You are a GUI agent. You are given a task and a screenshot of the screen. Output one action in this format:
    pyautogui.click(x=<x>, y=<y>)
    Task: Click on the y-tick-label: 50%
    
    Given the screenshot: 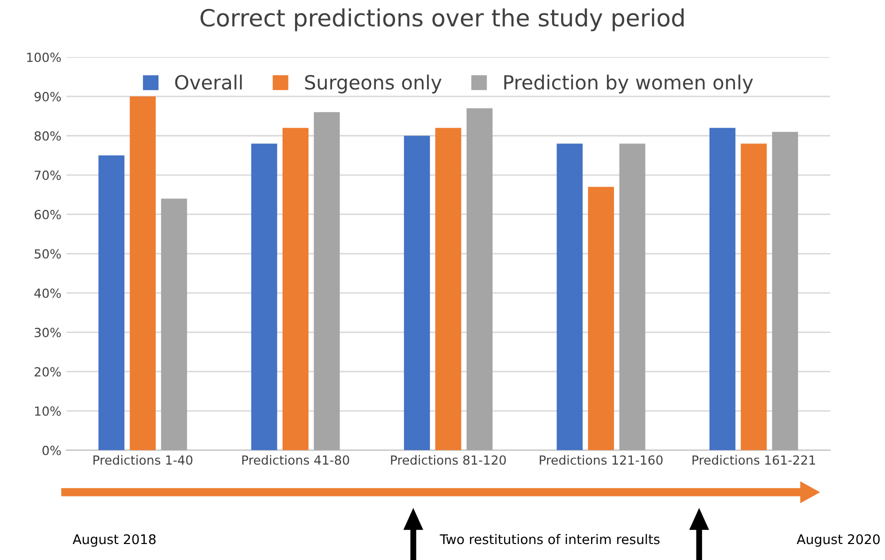 What is the action you would take?
    pyautogui.click(x=47, y=254)
    